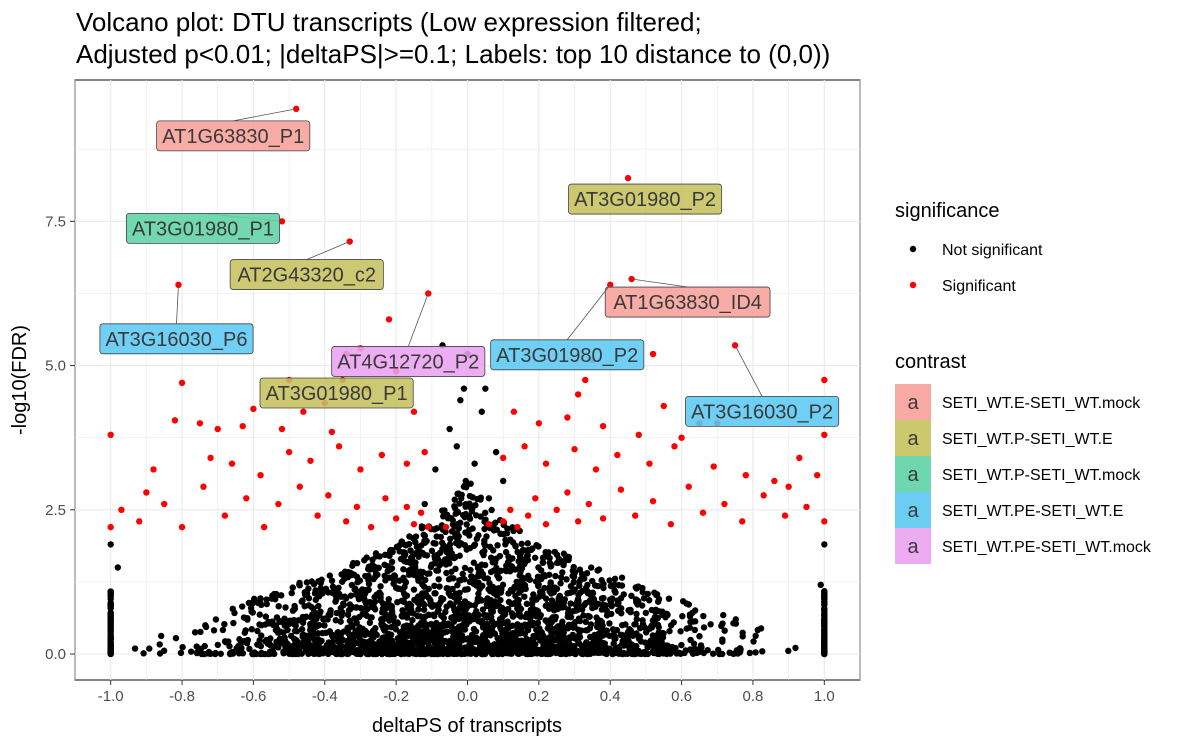 This screenshot has width=1200, height=750. I want to click on point-label: AT4G12720_P2, so click(408, 362).